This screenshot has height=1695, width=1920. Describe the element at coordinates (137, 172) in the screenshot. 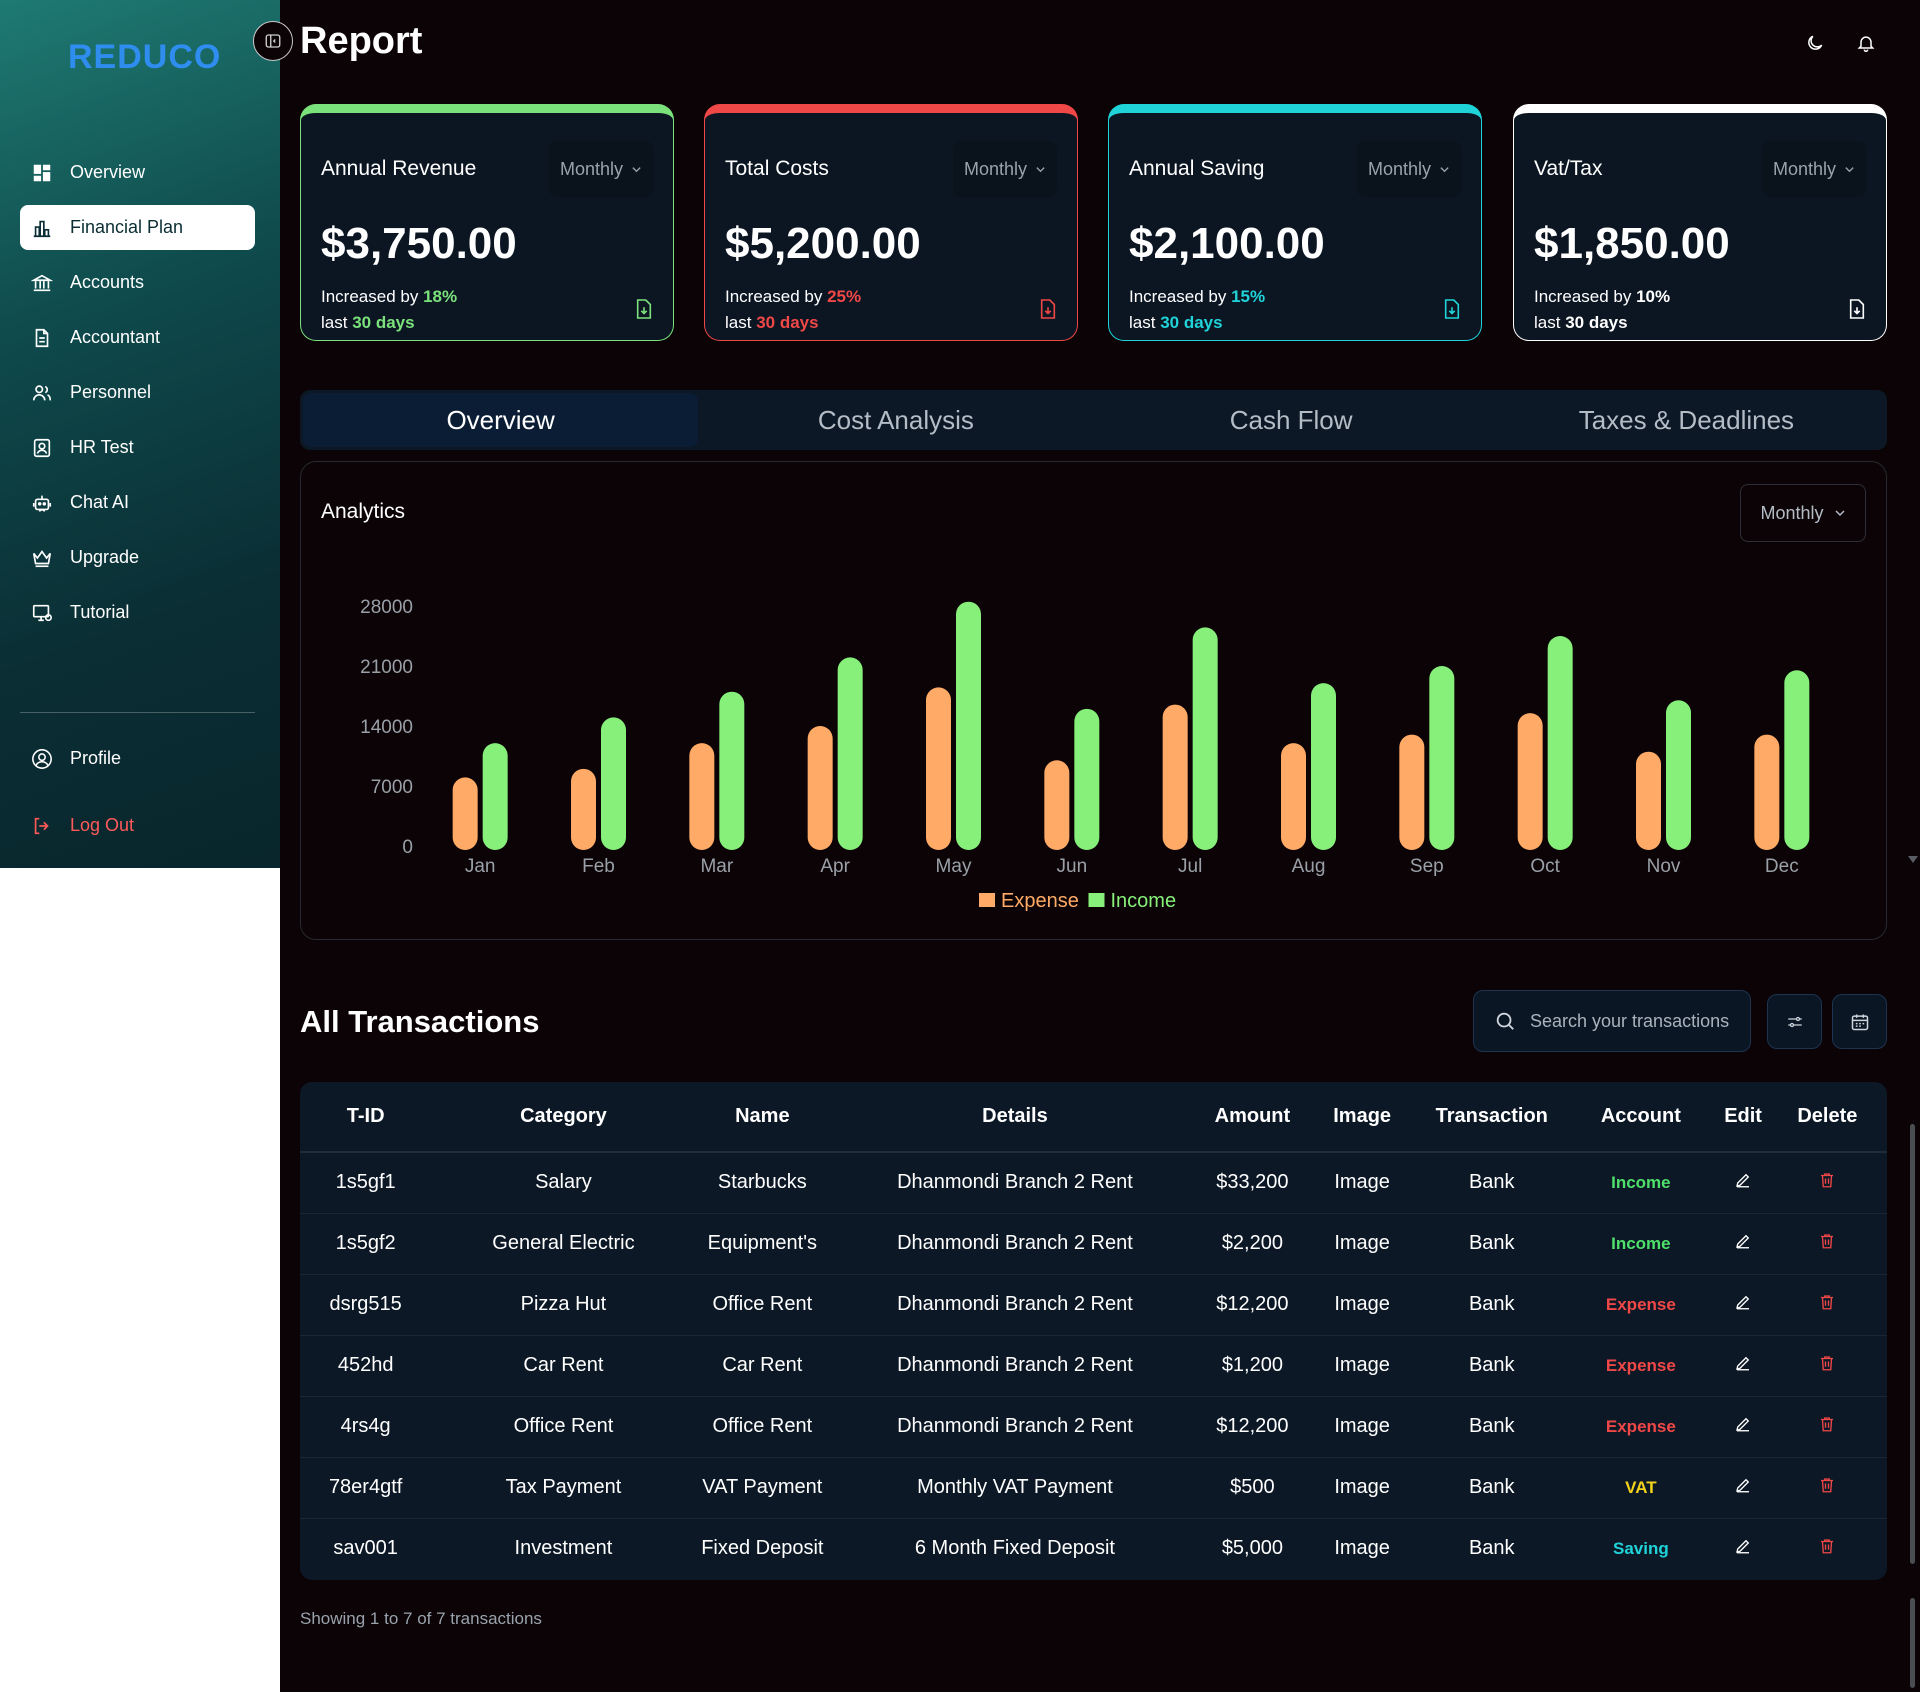

I see `sidebar-item-overview: Overview` at that location.